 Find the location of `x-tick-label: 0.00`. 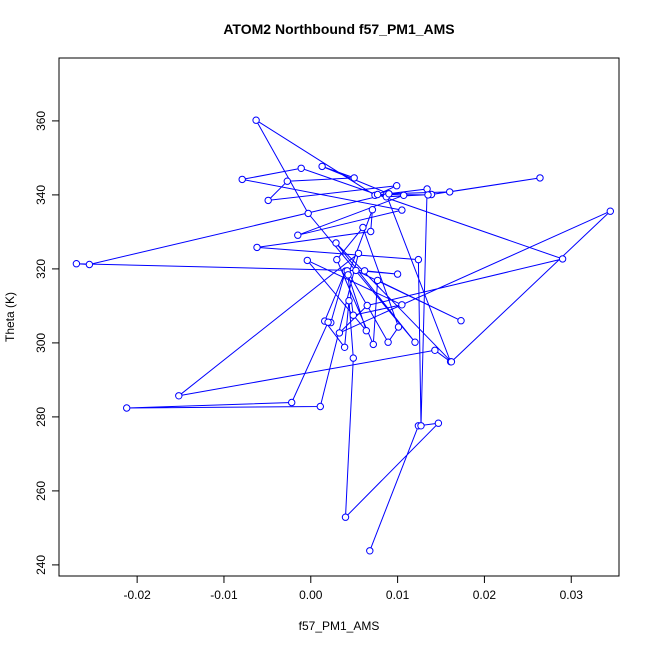

x-tick-label: 0.00 is located at coordinates (311, 595).